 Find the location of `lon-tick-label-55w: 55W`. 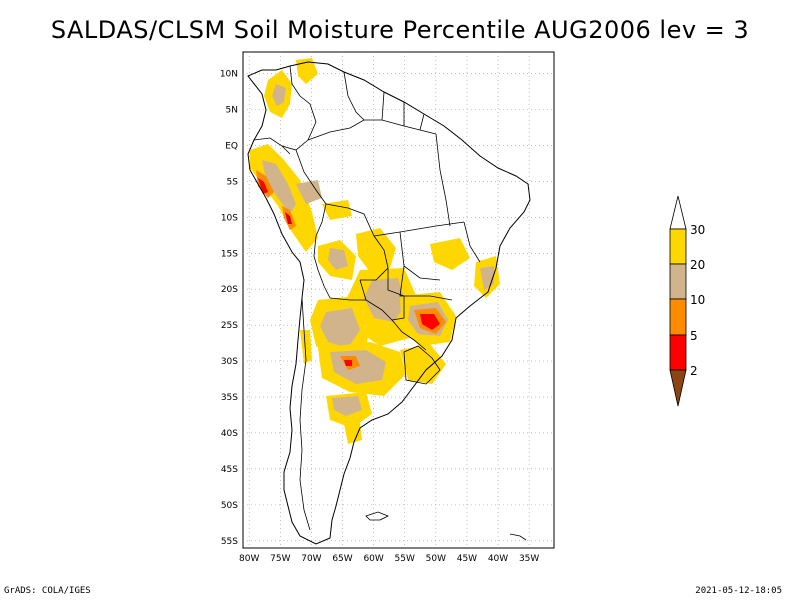

lon-tick-label-55w: 55W is located at coordinates (405, 559).